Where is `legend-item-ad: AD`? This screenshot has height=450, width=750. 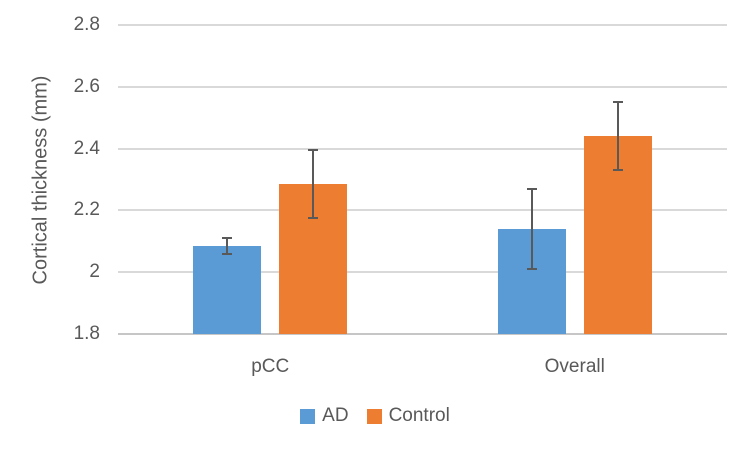 legend-item-ad: AD is located at coordinates (324, 416).